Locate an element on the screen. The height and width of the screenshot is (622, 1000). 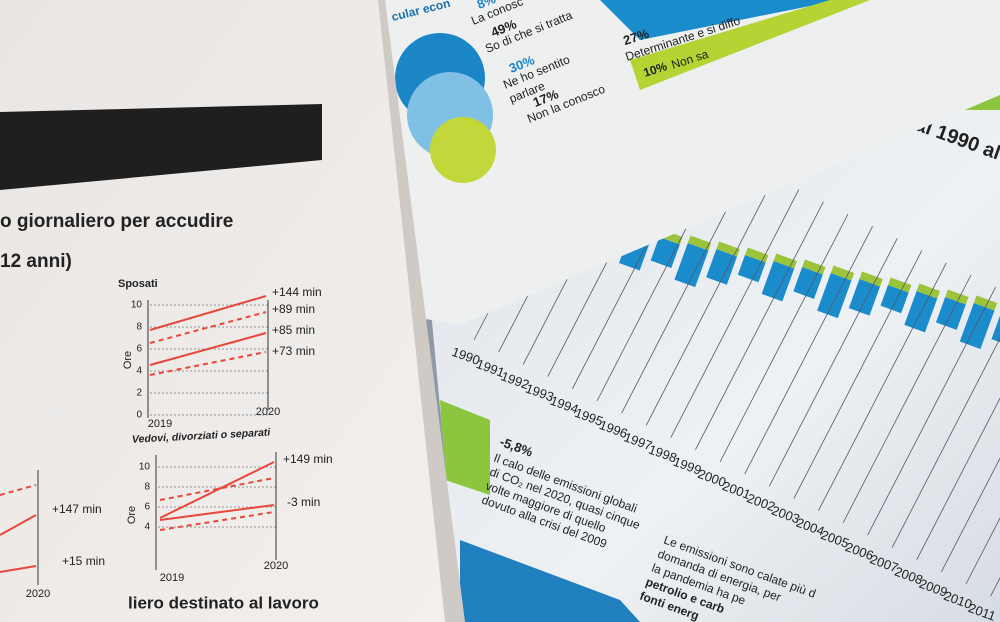
annotation: +15 min is located at coordinates (83, 561).